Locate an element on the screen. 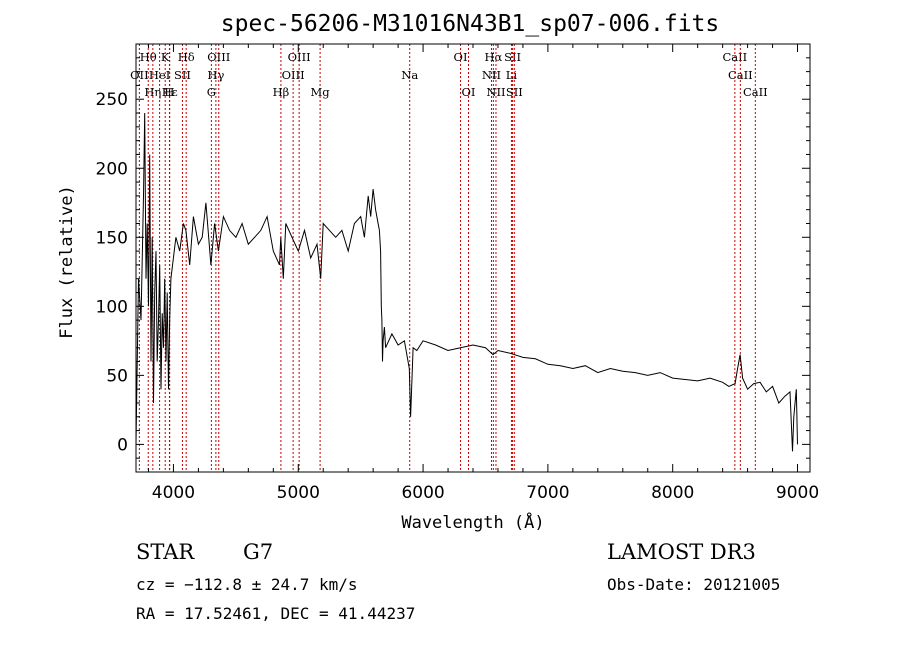 The height and width of the screenshot is (649, 900). spectral-line-label: OII is located at coordinates (139, 75).